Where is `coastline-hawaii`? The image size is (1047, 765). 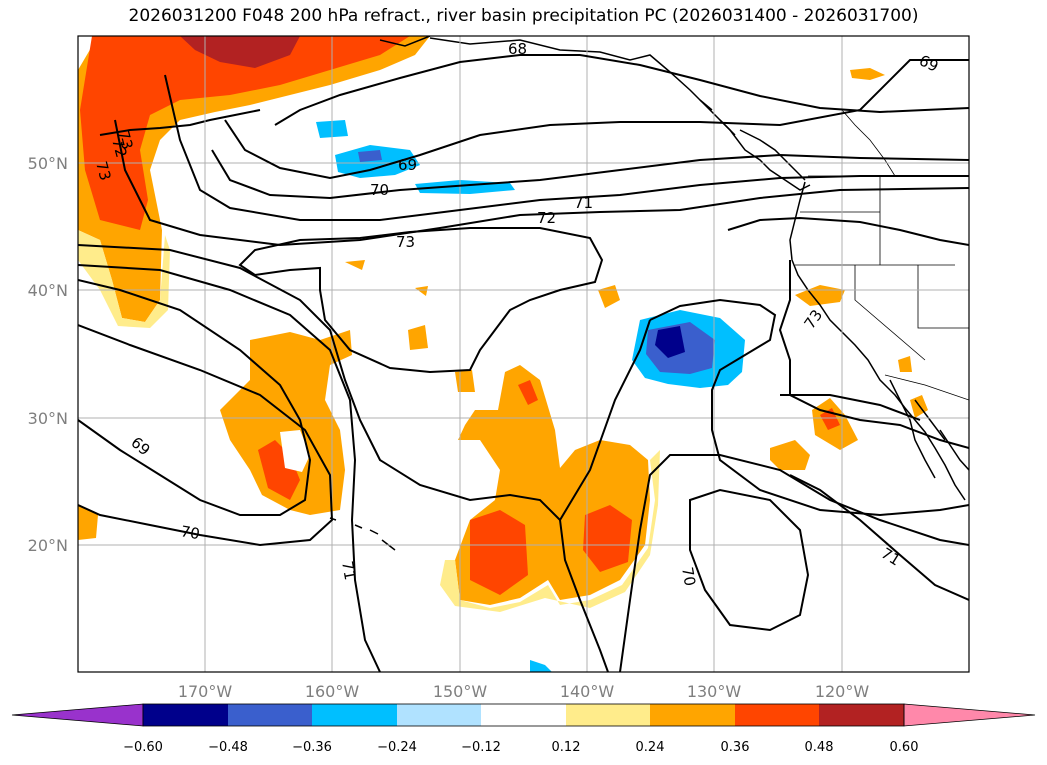
coastline-hawaii is located at coordinates (362, 534).